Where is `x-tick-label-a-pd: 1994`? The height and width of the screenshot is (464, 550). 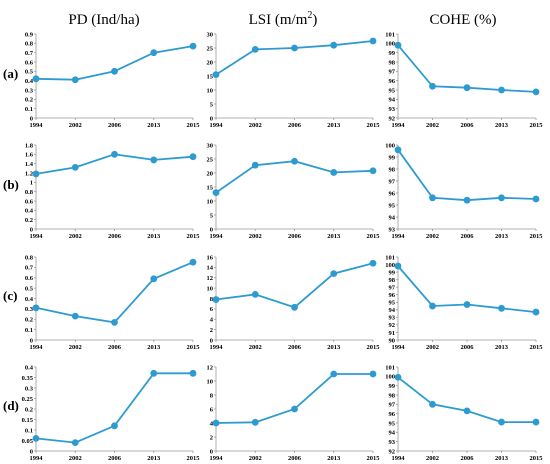
x-tick-label-a-pd: 1994 is located at coordinates (37, 125).